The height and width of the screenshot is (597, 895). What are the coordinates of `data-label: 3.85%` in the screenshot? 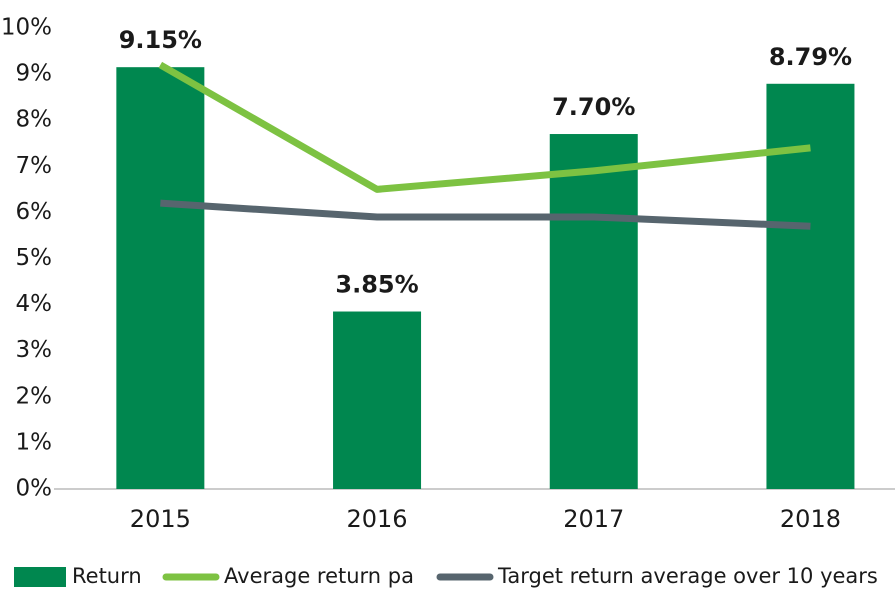 It's located at (376, 285).